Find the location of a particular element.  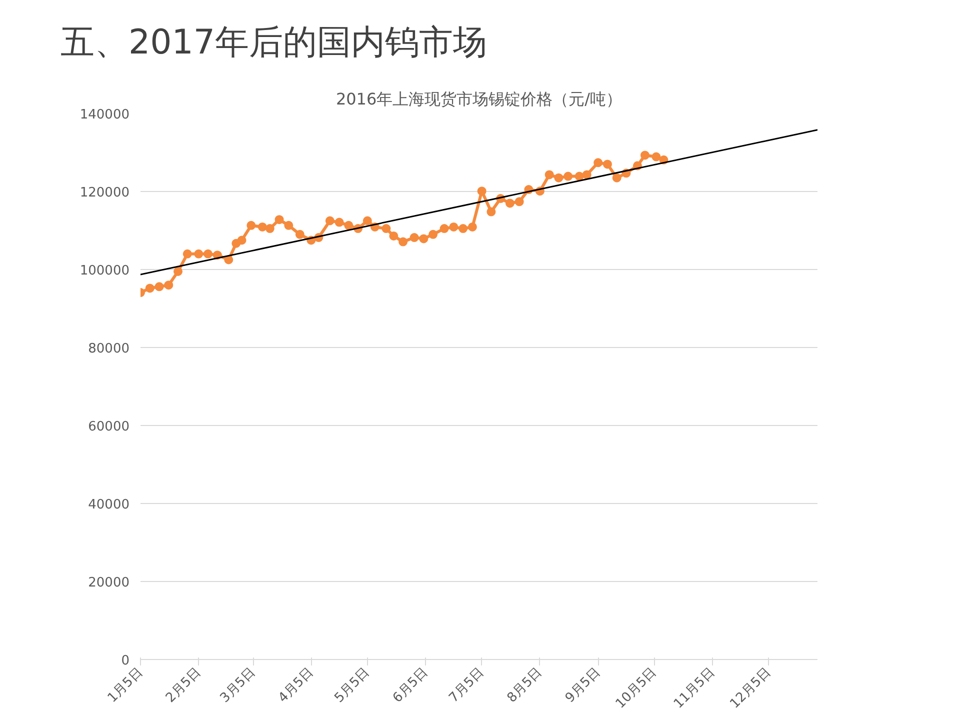

x-tick-label: 4月5日 is located at coordinates (296, 685).